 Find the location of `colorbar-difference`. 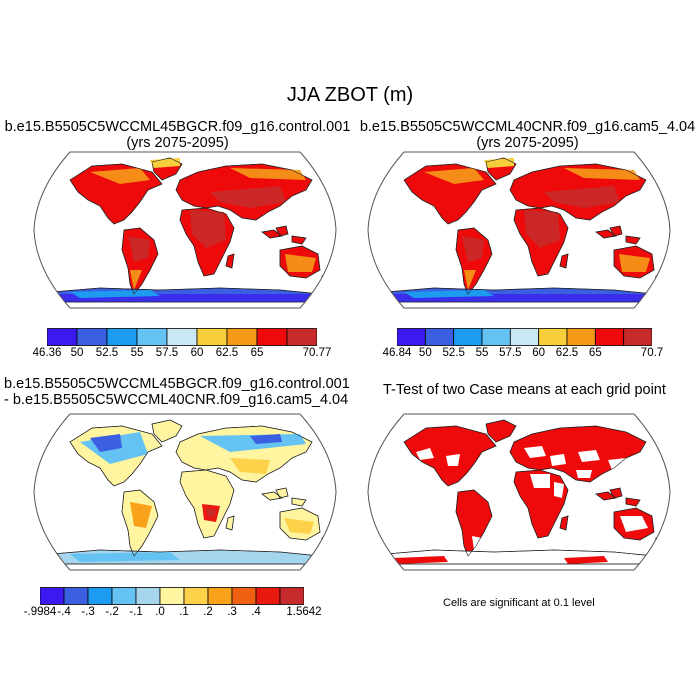

colorbar-difference is located at coordinates (172, 596).